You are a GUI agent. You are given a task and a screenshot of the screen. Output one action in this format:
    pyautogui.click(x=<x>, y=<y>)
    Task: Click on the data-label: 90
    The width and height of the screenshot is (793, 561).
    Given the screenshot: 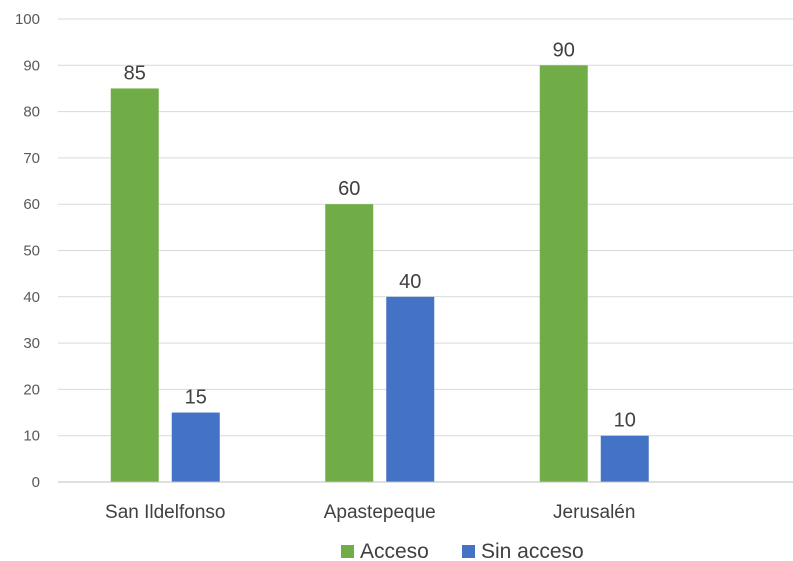 What is the action you would take?
    pyautogui.click(x=564, y=50)
    